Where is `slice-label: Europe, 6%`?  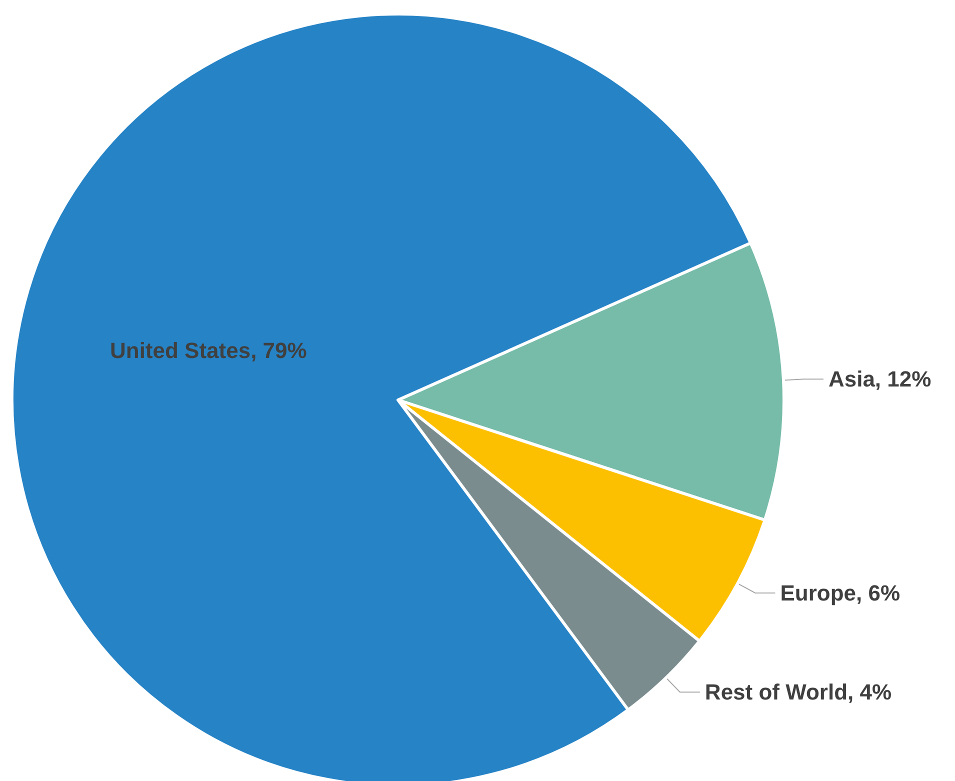
slice-label: Europe, 6% is located at coordinates (840, 593).